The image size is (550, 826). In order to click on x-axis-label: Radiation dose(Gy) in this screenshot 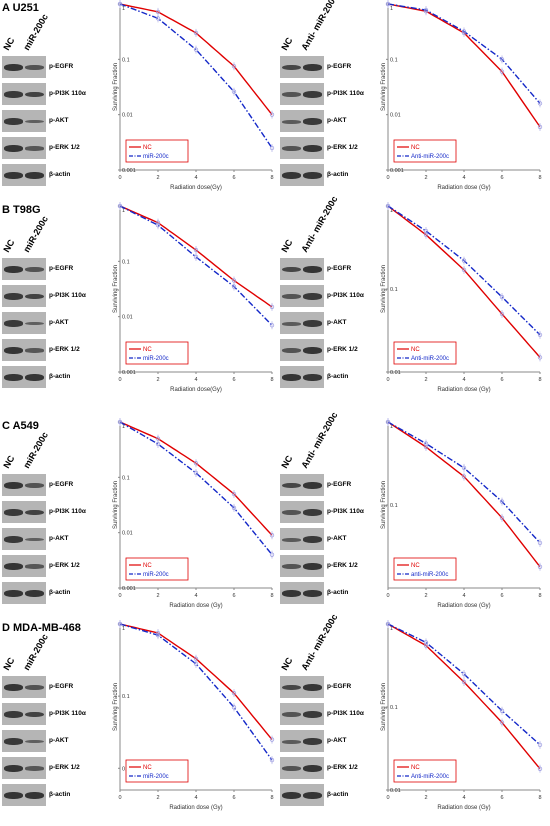, I will do `click(196, 390)`.